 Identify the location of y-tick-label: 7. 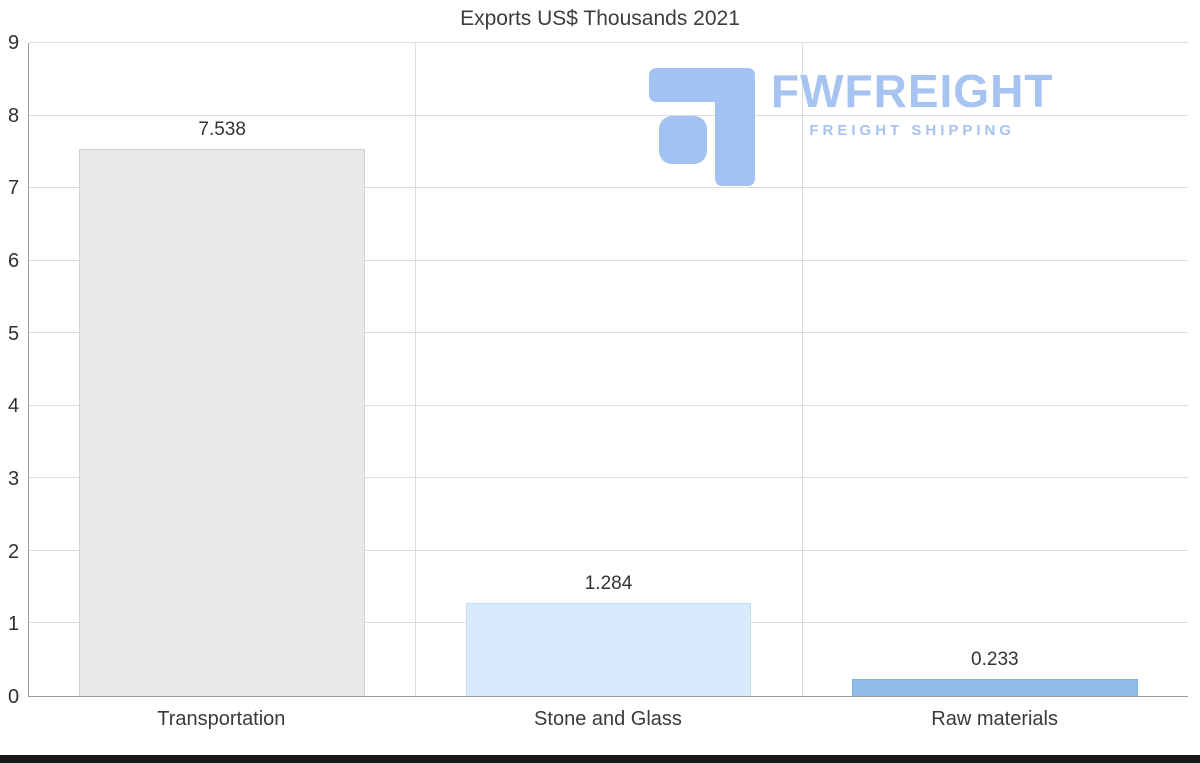
(14, 188).